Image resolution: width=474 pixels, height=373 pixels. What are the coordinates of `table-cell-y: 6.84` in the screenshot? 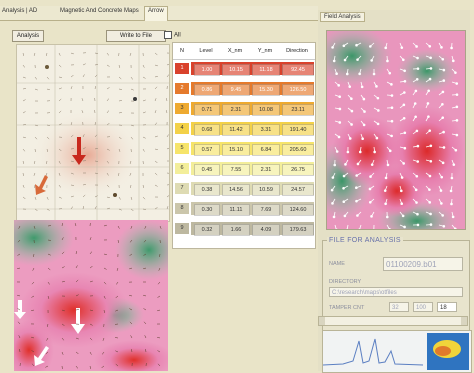 It's located at (266, 150).